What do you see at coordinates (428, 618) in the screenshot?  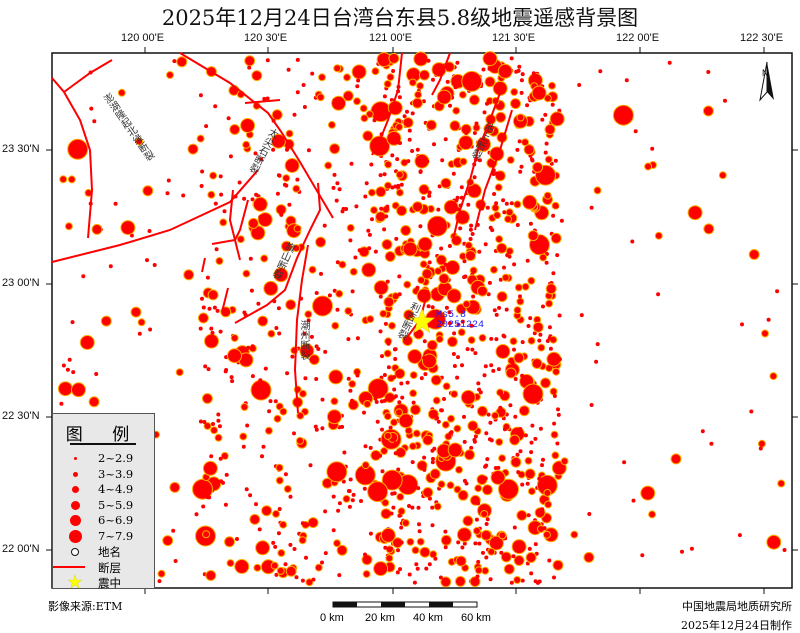 I see `scale-label: 40 km` at bounding box center [428, 618].